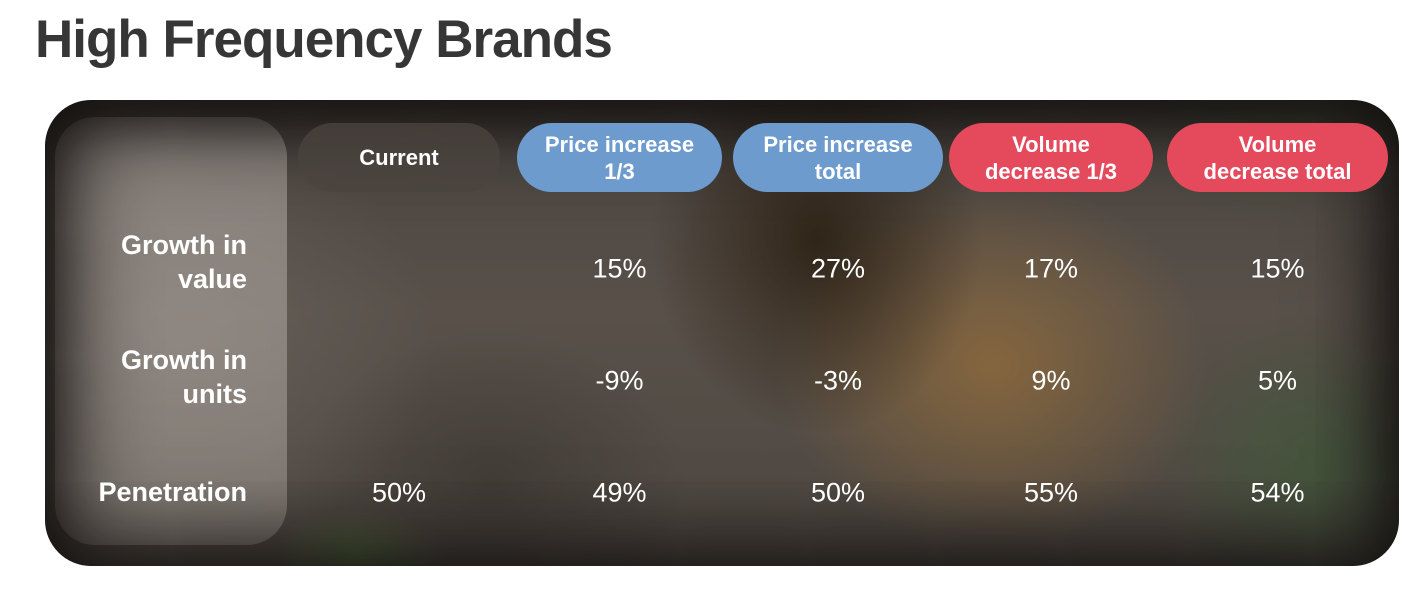 The height and width of the screenshot is (596, 1428). What do you see at coordinates (171, 331) in the screenshot?
I see `row-label-column-background` at bounding box center [171, 331].